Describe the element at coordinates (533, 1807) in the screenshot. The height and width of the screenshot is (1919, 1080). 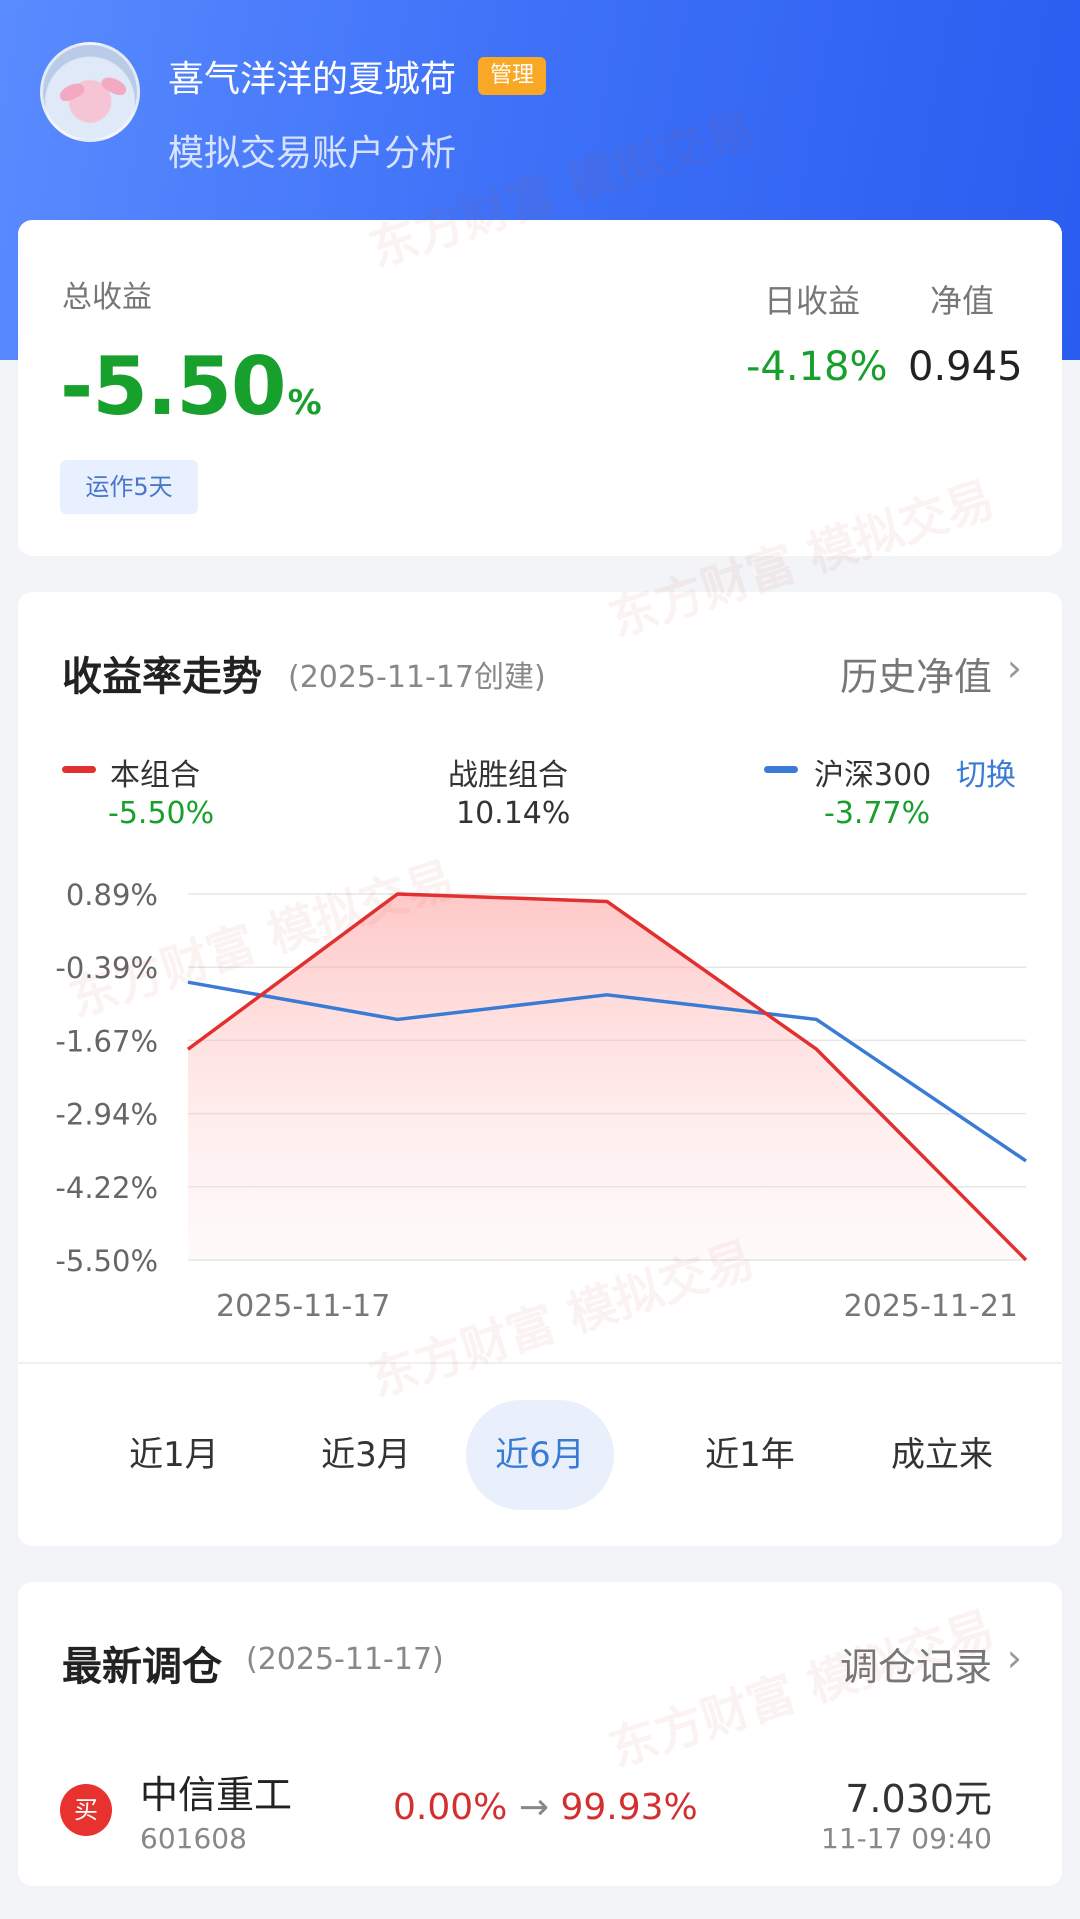
I see `arrow-right-icon: →` at that location.